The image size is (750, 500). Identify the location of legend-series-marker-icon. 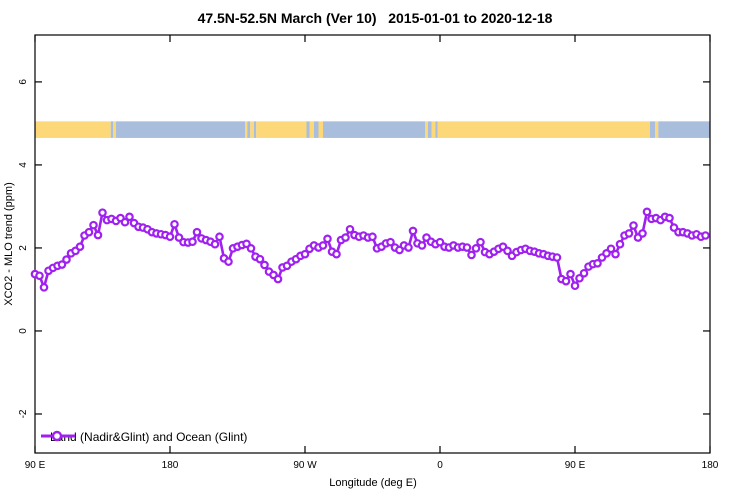
(58, 436).